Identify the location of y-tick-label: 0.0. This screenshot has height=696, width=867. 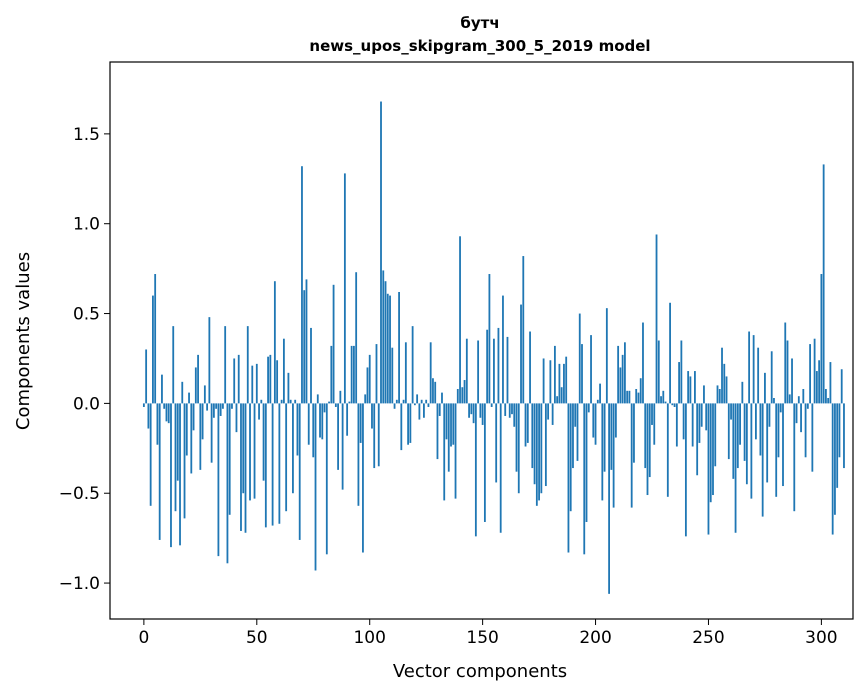
(86, 404).